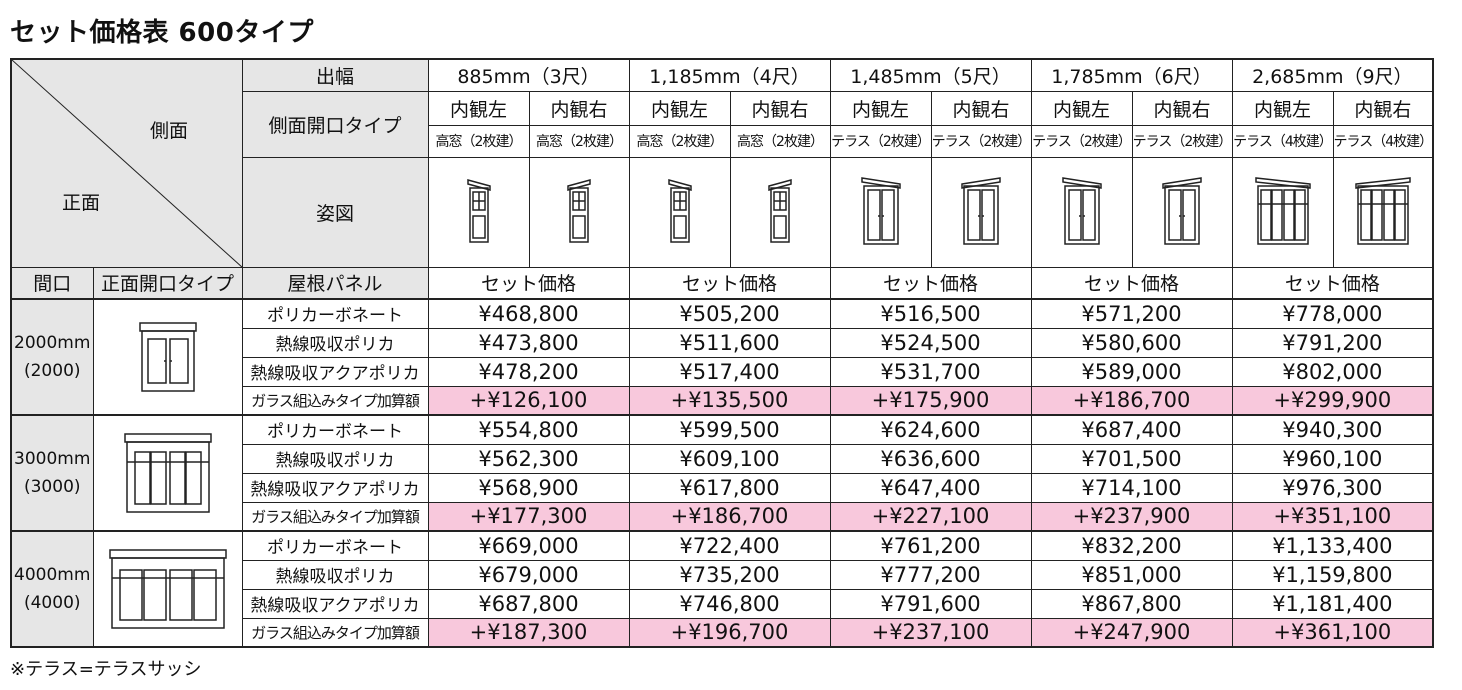 The image size is (1462, 690). What do you see at coordinates (335, 212) in the screenshot?
I see `header-label: 姿図` at bounding box center [335, 212].